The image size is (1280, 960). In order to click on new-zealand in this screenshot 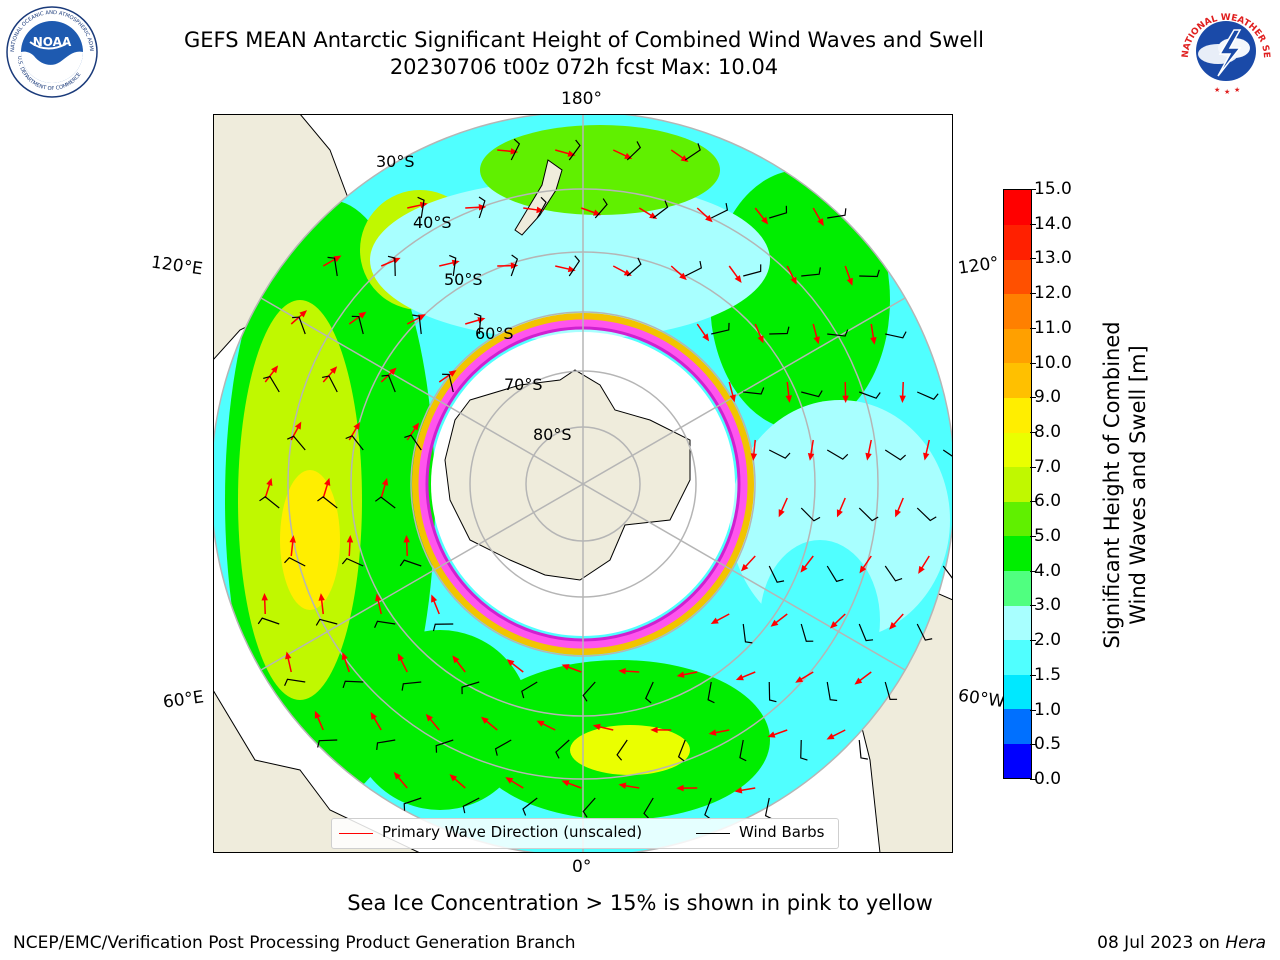, I will do `click(538, 197)`.